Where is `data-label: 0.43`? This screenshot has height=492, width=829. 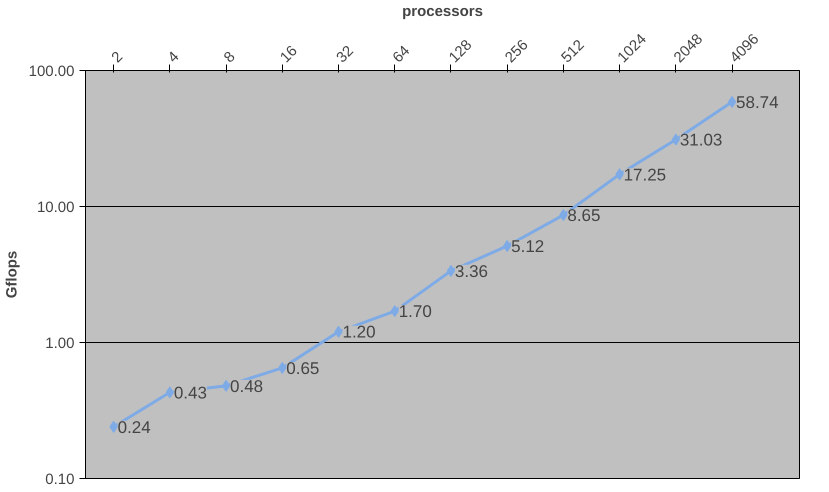
data-label: 0.43 is located at coordinates (190, 392).